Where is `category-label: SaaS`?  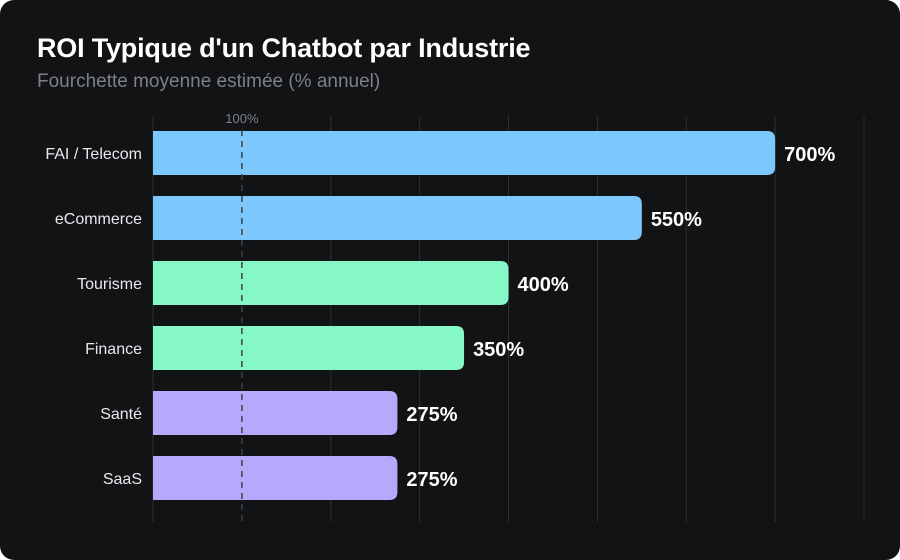 category-label: SaaS is located at coordinates (122, 479).